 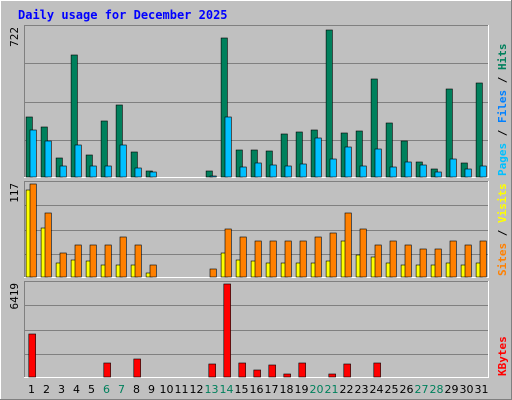 What do you see at coordinates (502, 356) in the screenshot?
I see `legend-entry: KBytes` at bounding box center [502, 356].